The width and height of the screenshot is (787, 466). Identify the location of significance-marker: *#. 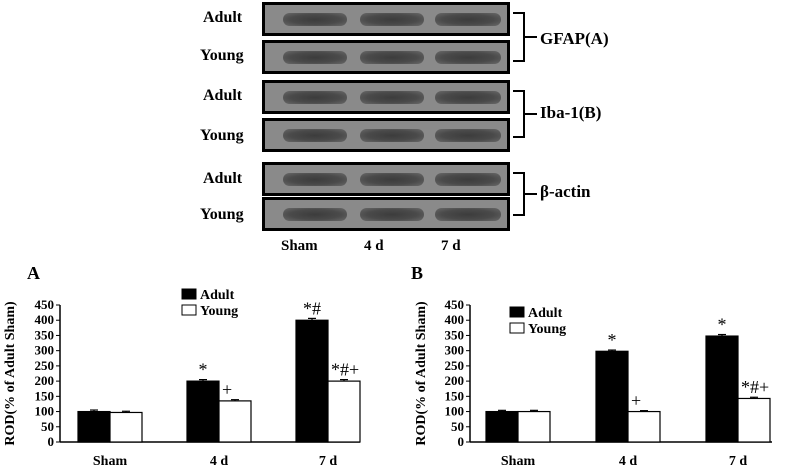
(312, 308).